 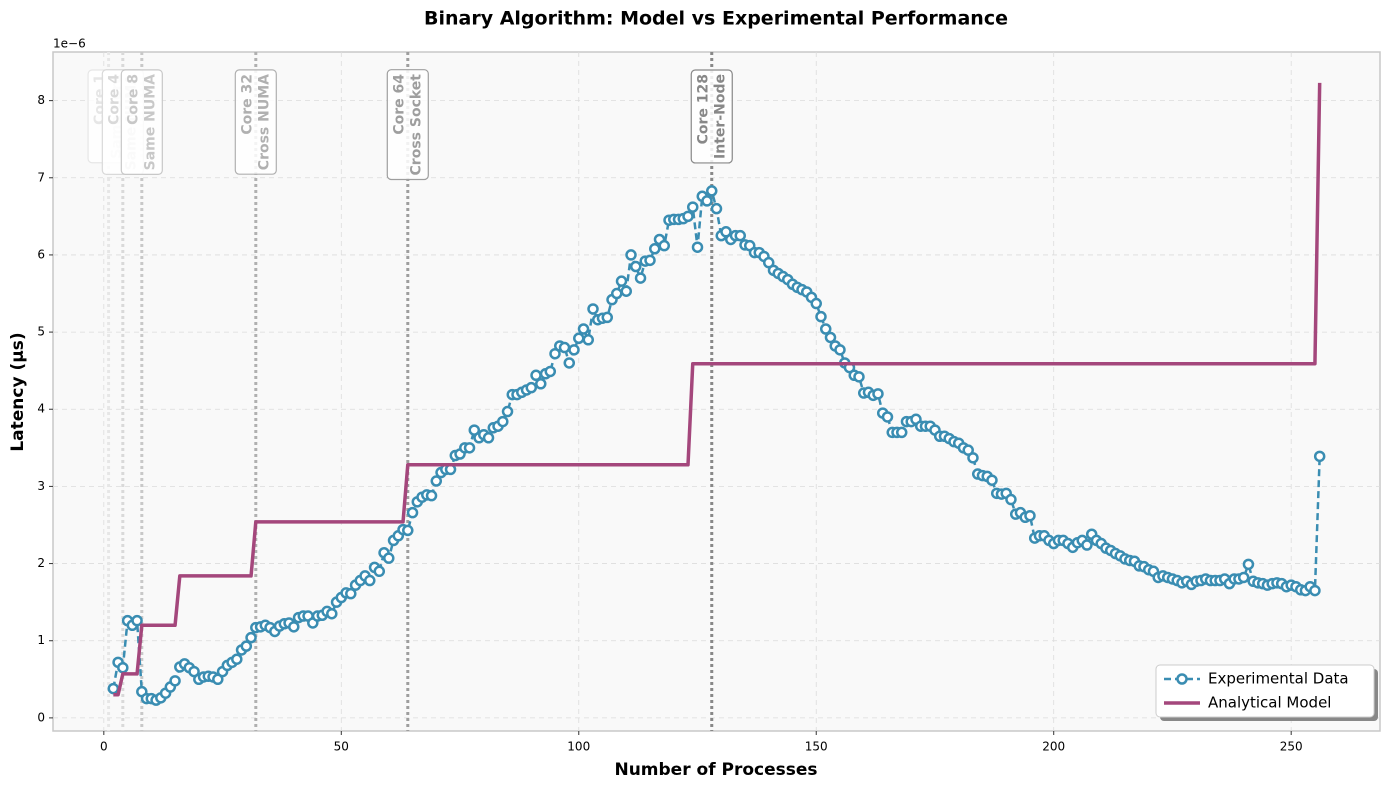 I want to click on annotation-label: Core 64, so click(x=399, y=104).